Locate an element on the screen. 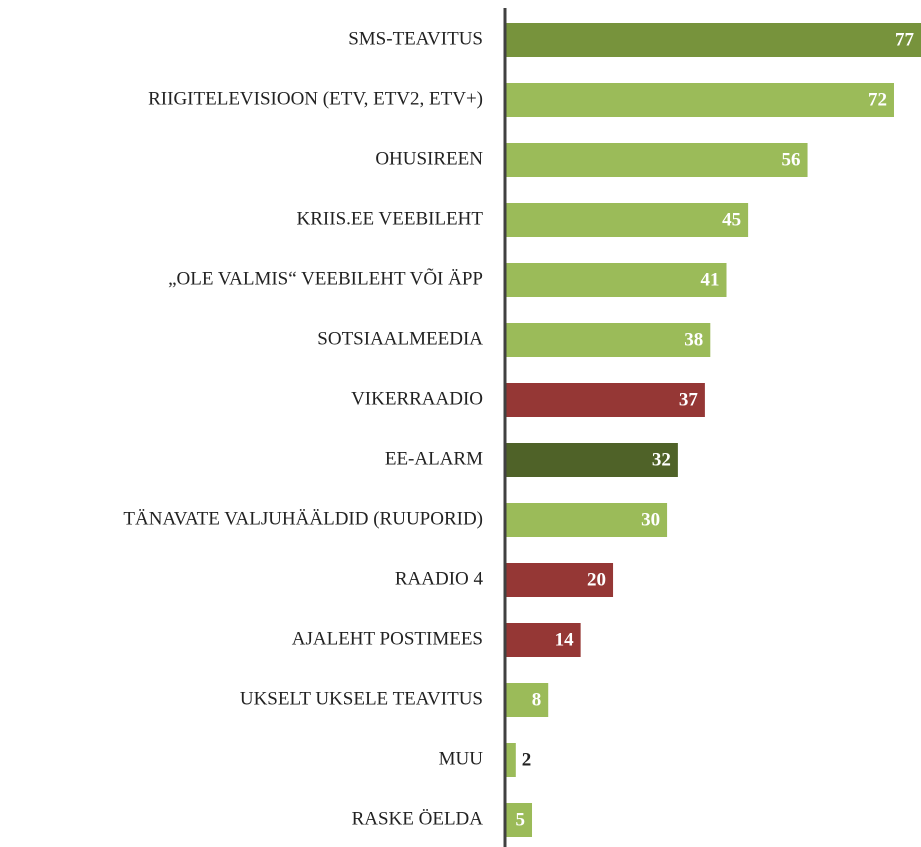 This screenshot has width=921, height=847. category-label: MUU is located at coordinates (461, 758).